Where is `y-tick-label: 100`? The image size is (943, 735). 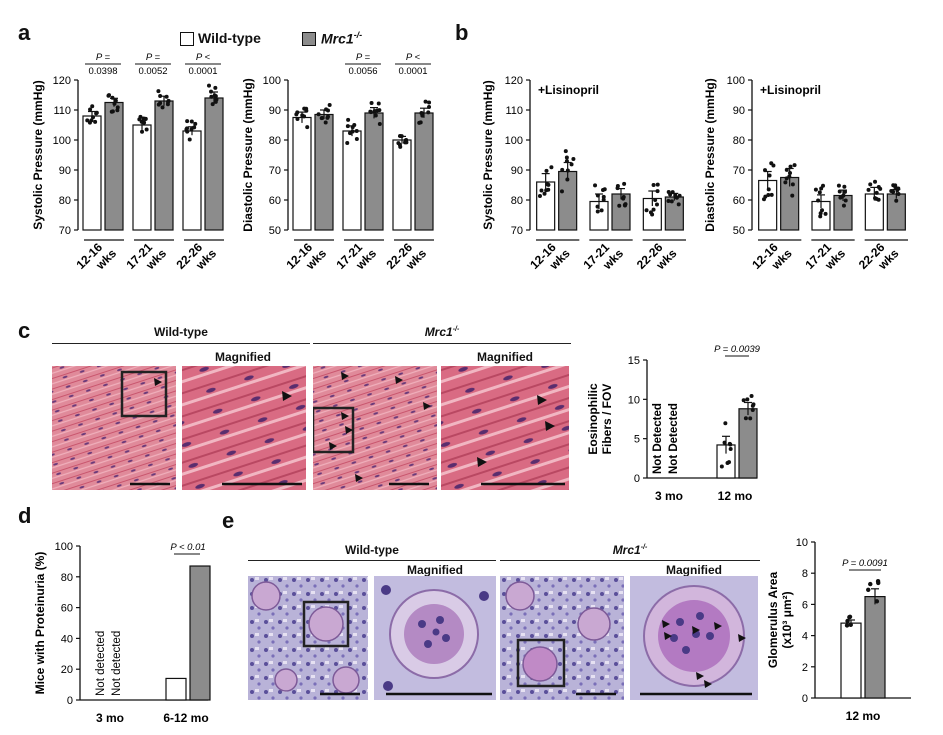 y-tick-label: 100 is located at coordinates (62, 141).